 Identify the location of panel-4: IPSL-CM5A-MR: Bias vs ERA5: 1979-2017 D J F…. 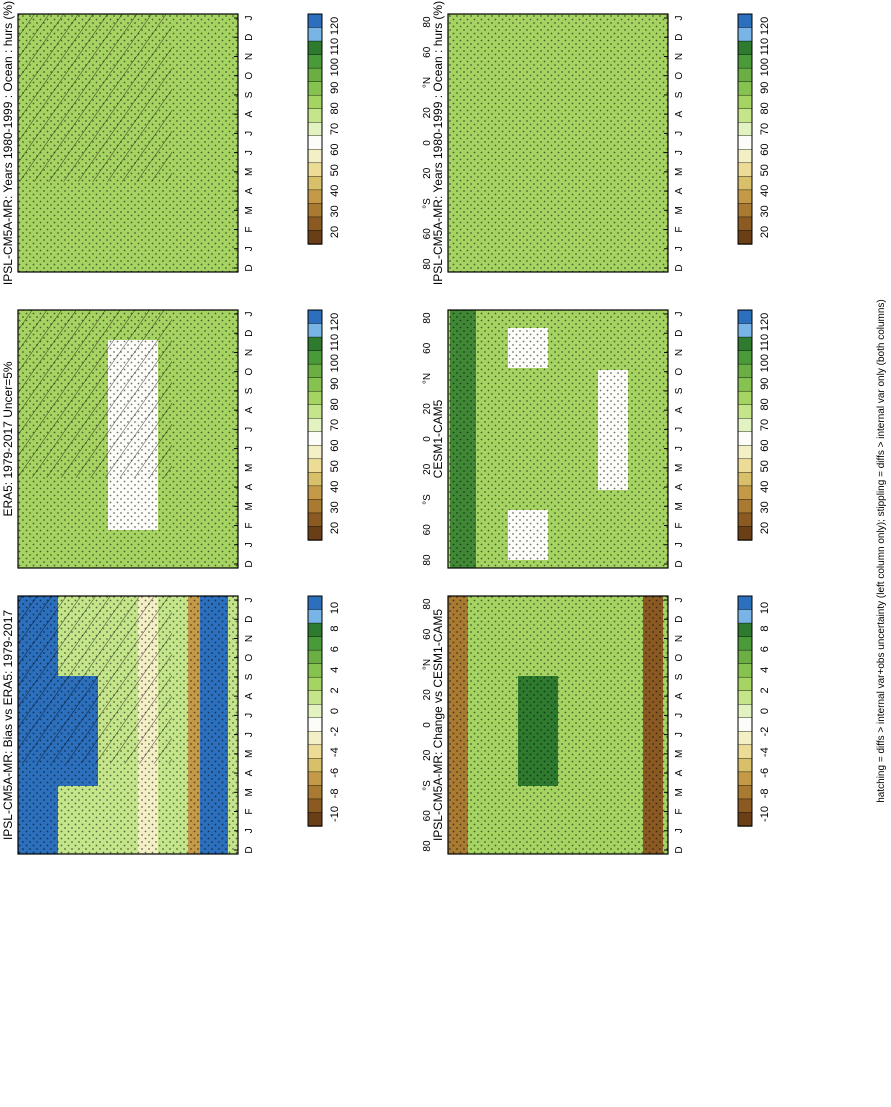
(170, 725).